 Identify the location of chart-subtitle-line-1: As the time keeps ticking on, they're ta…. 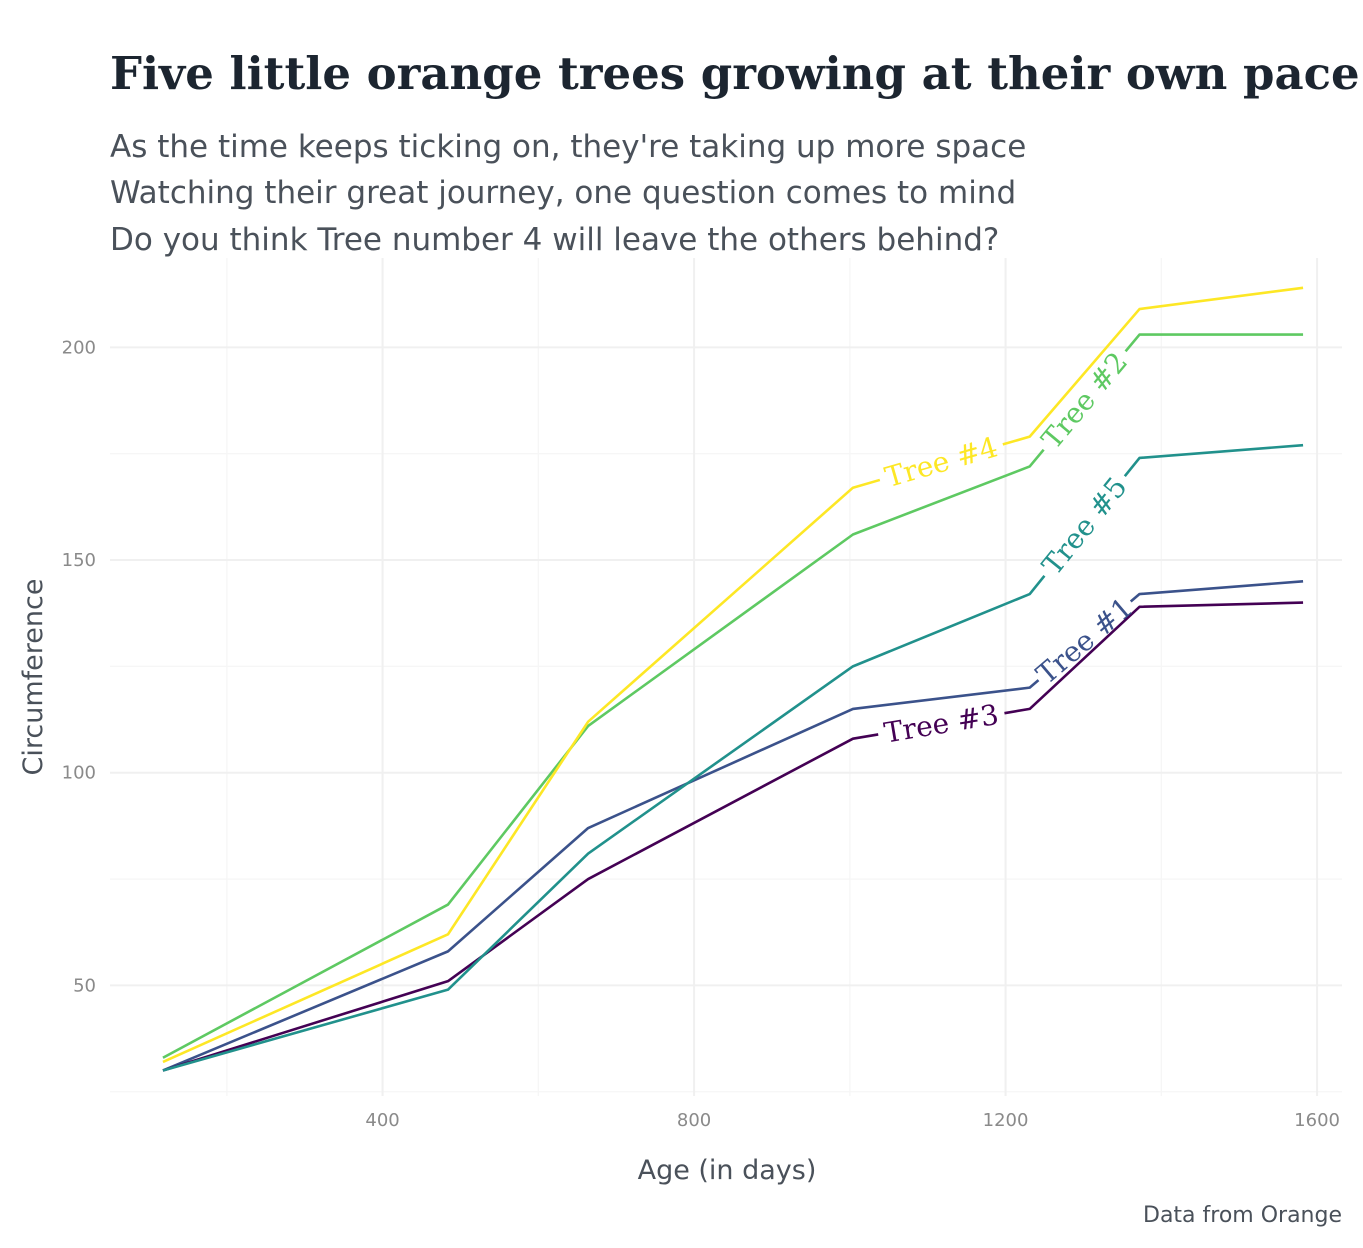
(568, 147).